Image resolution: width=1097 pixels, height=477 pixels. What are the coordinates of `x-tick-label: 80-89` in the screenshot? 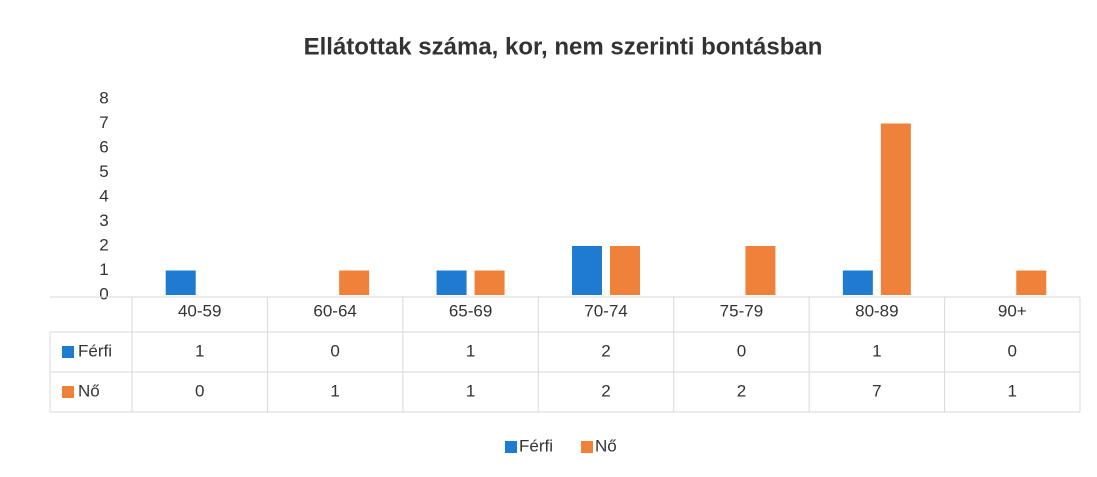 It's located at (876, 310).